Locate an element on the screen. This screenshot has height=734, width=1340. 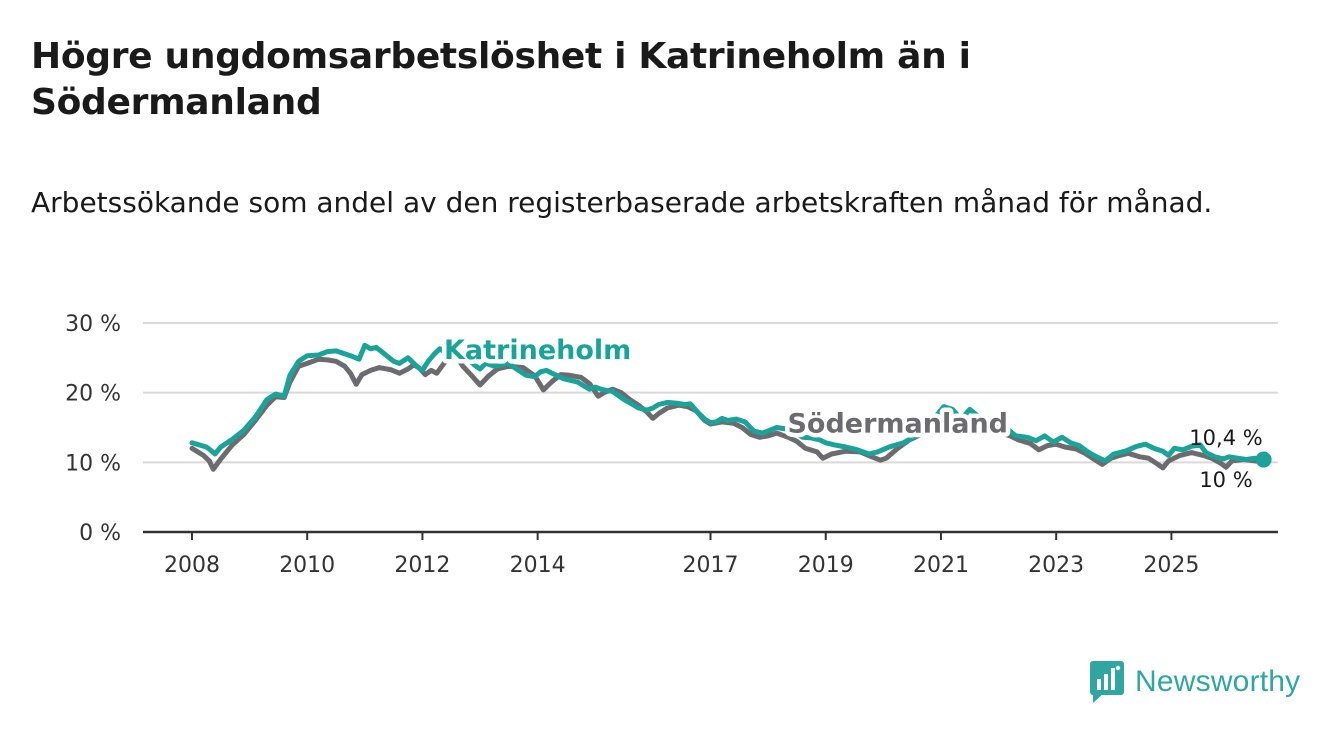
series-line-katrineholm is located at coordinates (728, 402).